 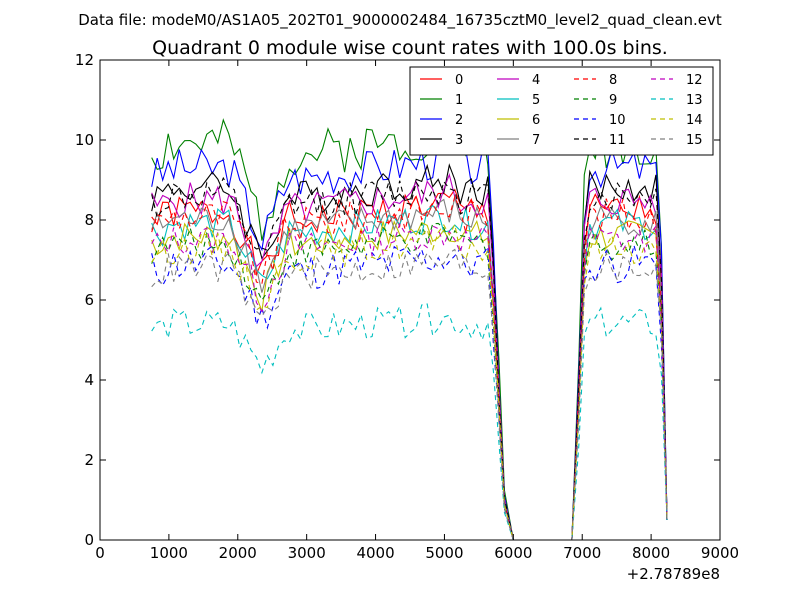 I want to click on x-tick-label: 3000, so click(x=307, y=553).